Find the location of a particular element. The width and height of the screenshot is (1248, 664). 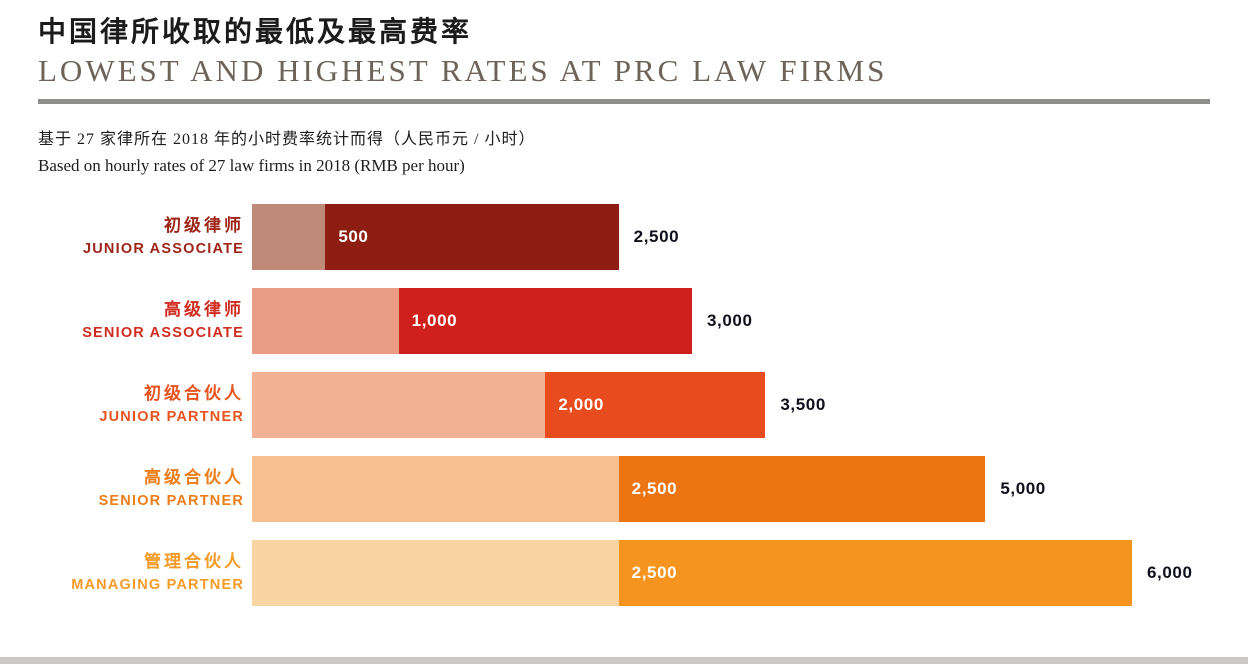

max-value-label: 6,000 is located at coordinates (1169, 573).